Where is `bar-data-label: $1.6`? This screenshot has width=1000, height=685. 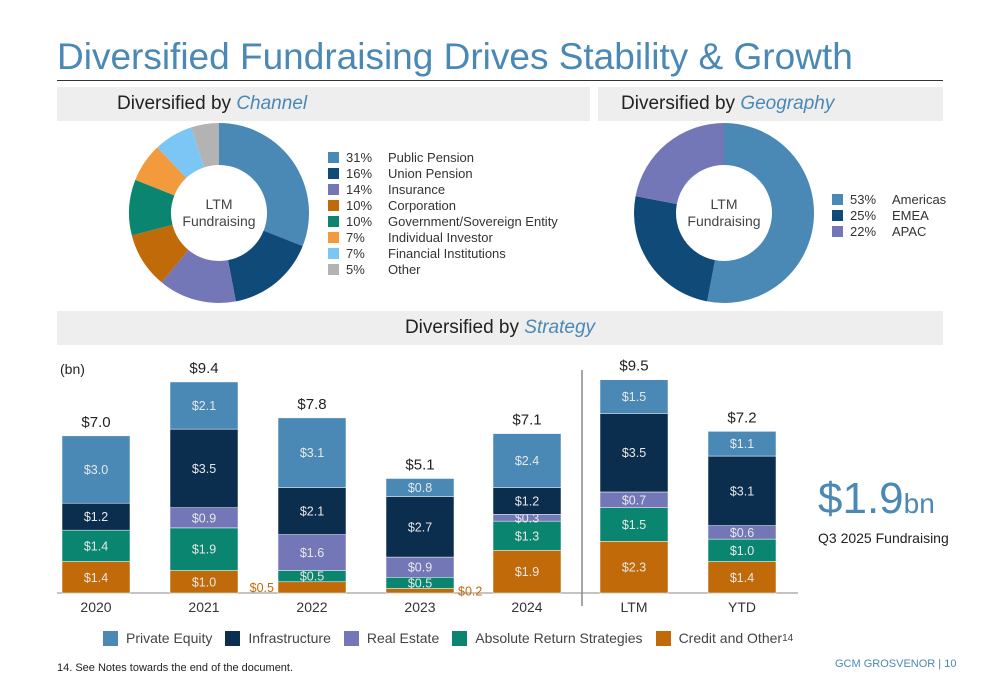 bar-data-label: $1.6 is located at coordinates (312, 553).